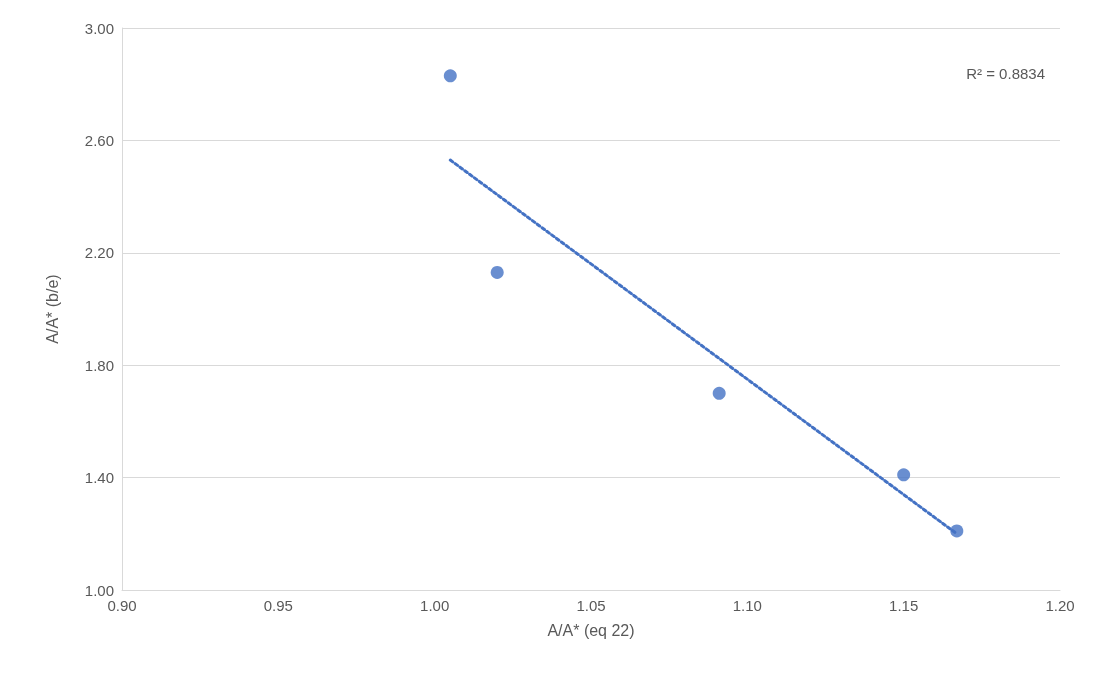 This screenshot has width=1095, height=688. What do you see at coordinates (99, 140) in the screenshot?
I see `y-tick-label: 2.60` at bounding box center [99, 140].